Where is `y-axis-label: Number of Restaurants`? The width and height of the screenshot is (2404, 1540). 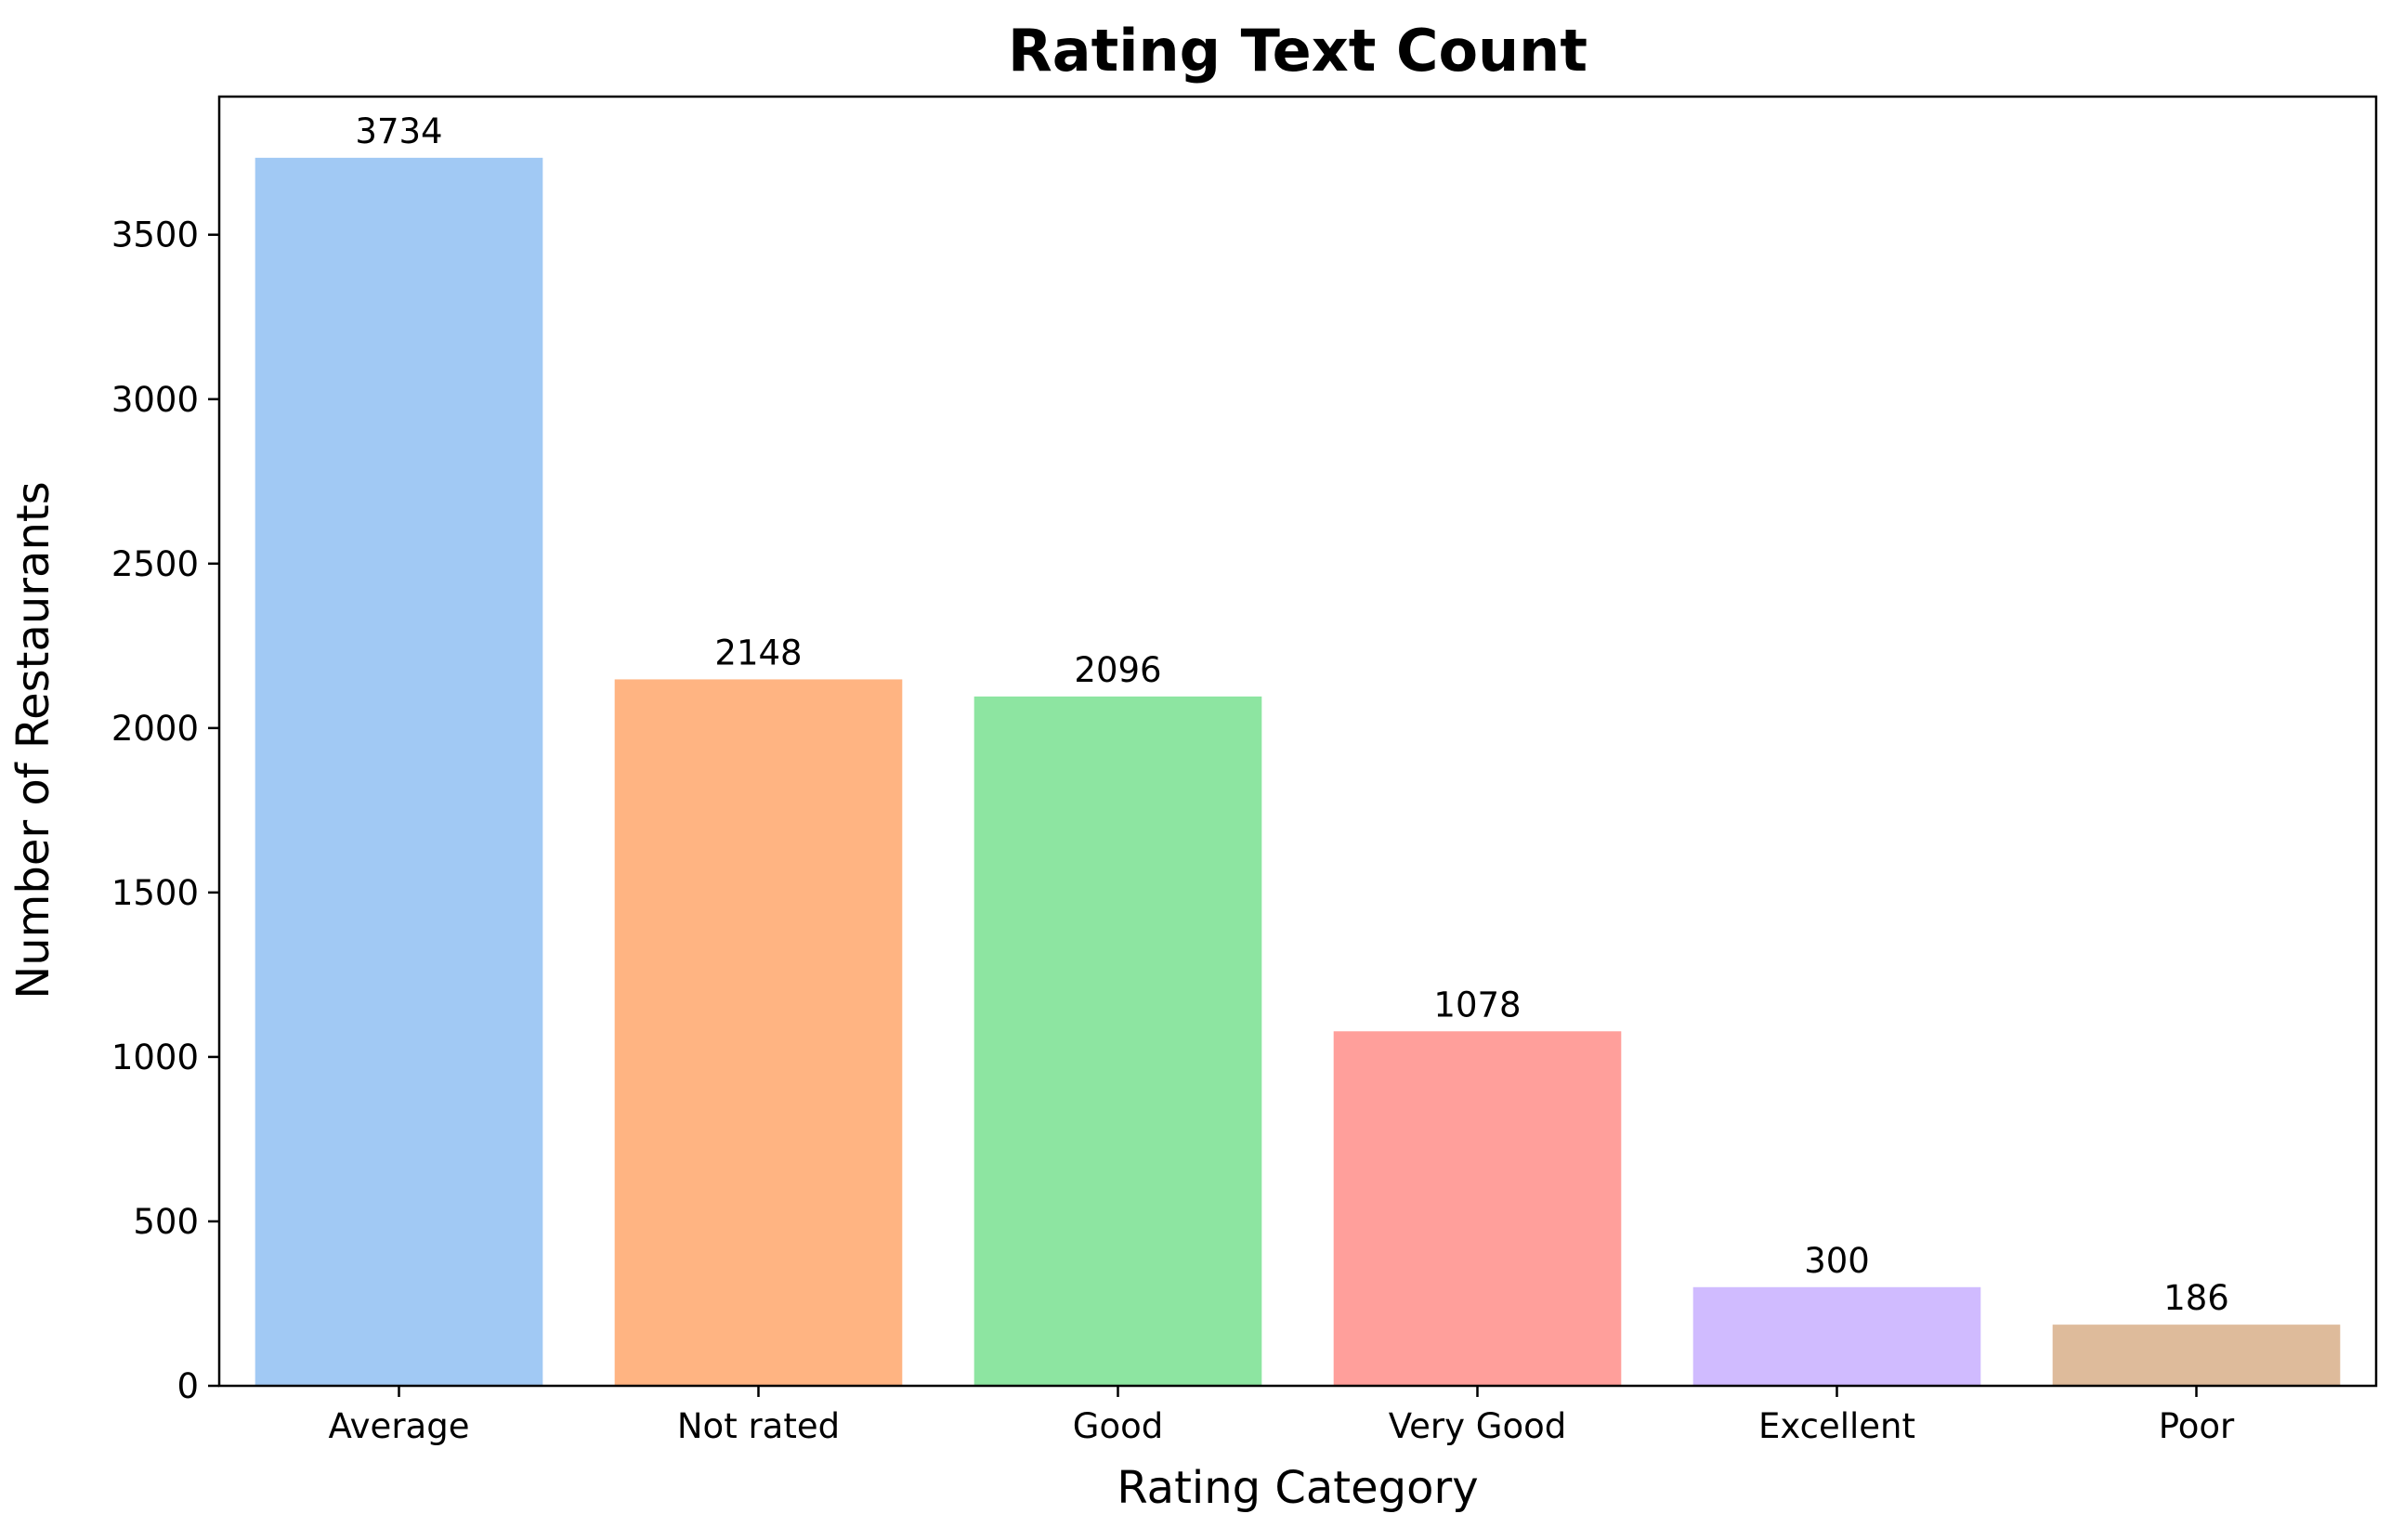
y-axis-label: Number of Restaurants is located at coordinates (33, 739).